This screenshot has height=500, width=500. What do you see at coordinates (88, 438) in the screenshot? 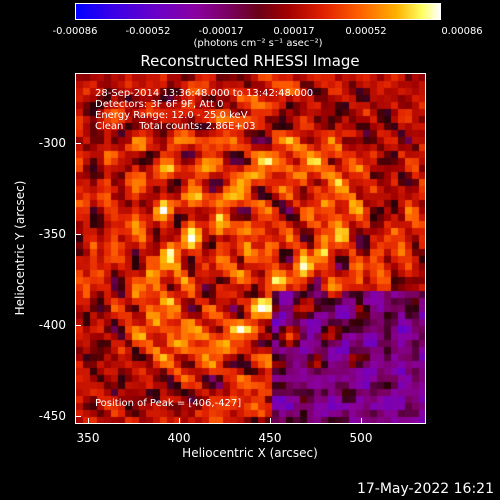
I see `x-tick-label: 350` at bounding box center [88, 438].